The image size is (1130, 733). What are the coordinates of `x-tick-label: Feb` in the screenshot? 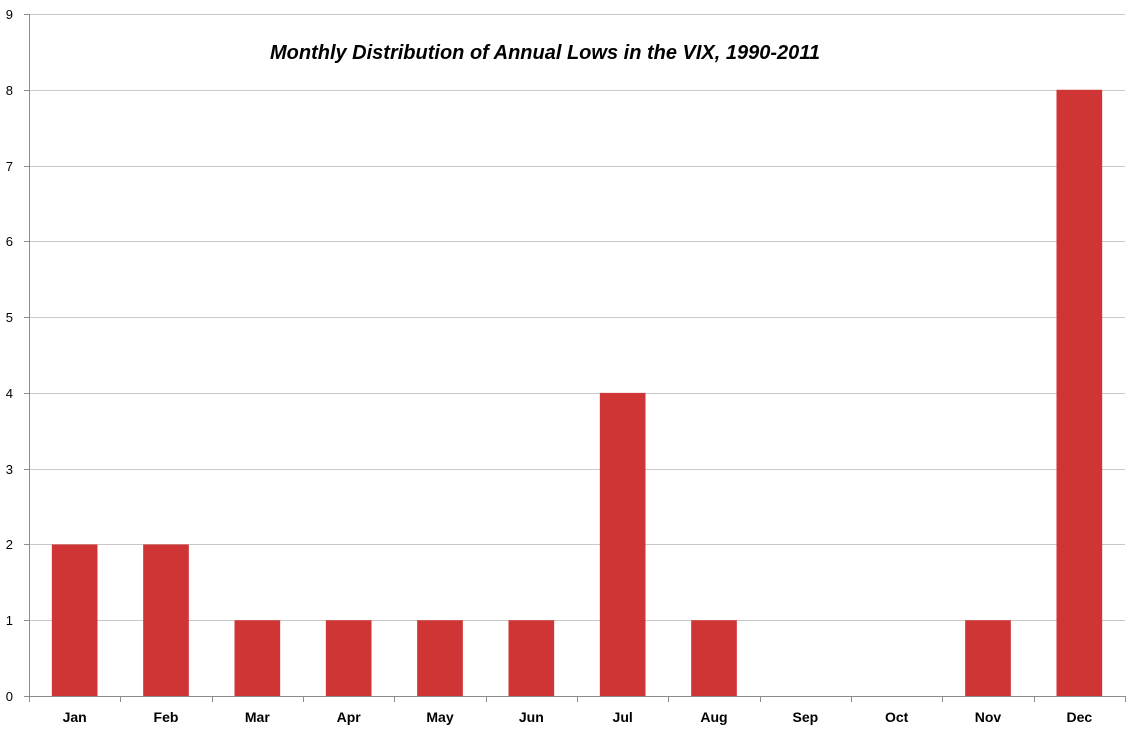 It's located at (166, 717).